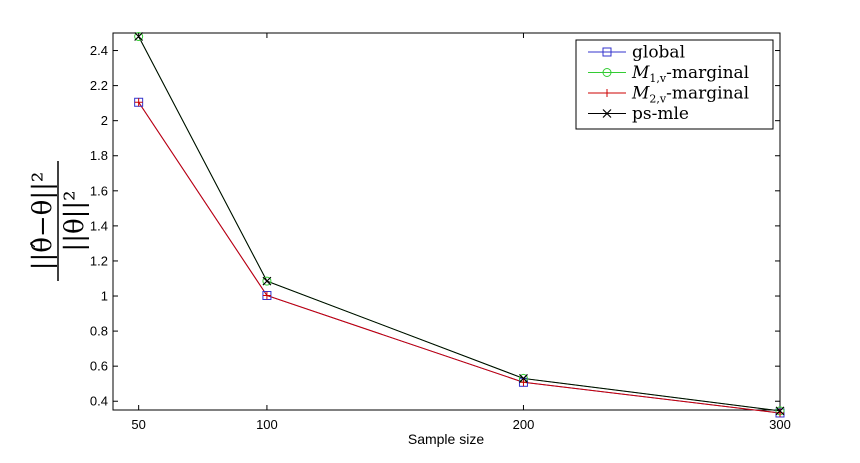 Image resolution: width=860 pixels, height=463 pixels. I want to click on y-tick-label: 1.6, so click(99, 190).